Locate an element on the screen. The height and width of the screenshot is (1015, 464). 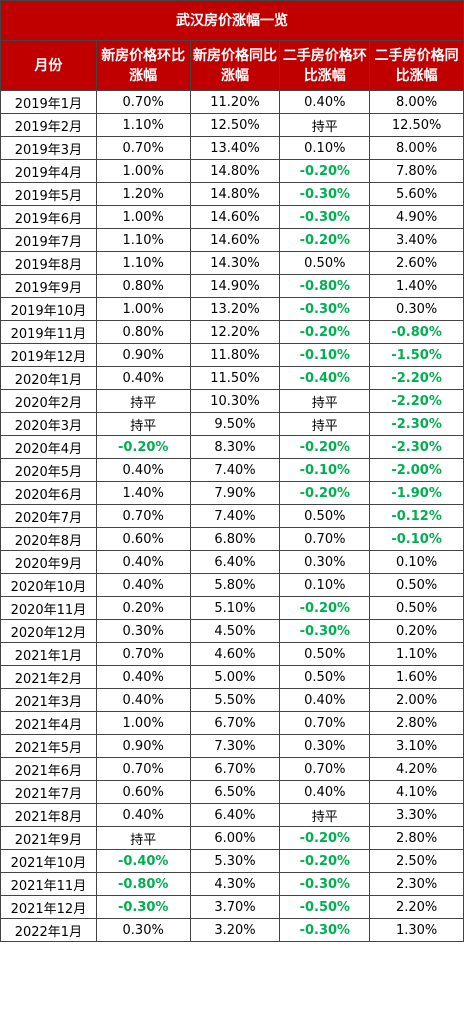
table-row: 2019年5月 1.20% 14.80% -0.30% 5.60% is located at coordinates (232, 194).